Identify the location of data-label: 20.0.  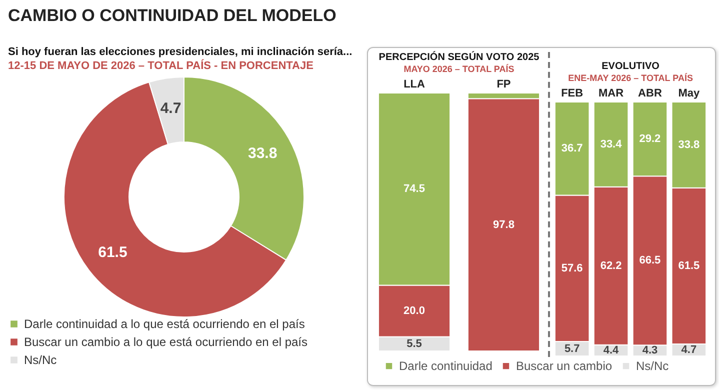
(414, 311).